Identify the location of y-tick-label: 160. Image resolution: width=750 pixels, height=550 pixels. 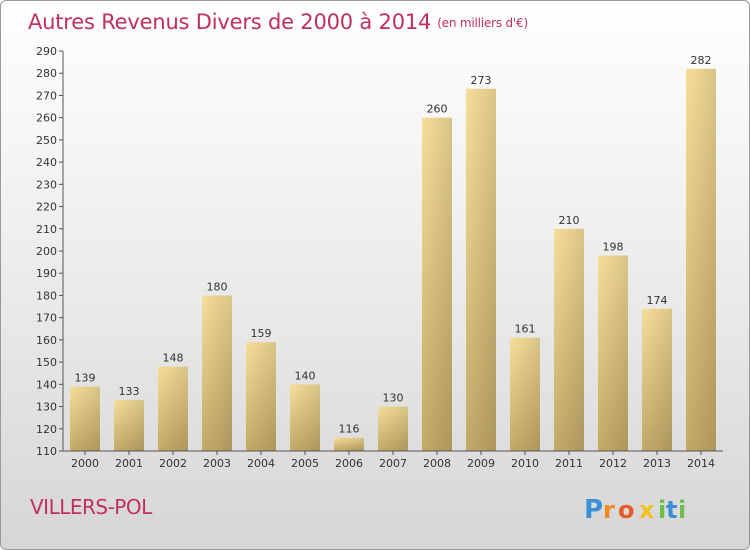
(46, 340).